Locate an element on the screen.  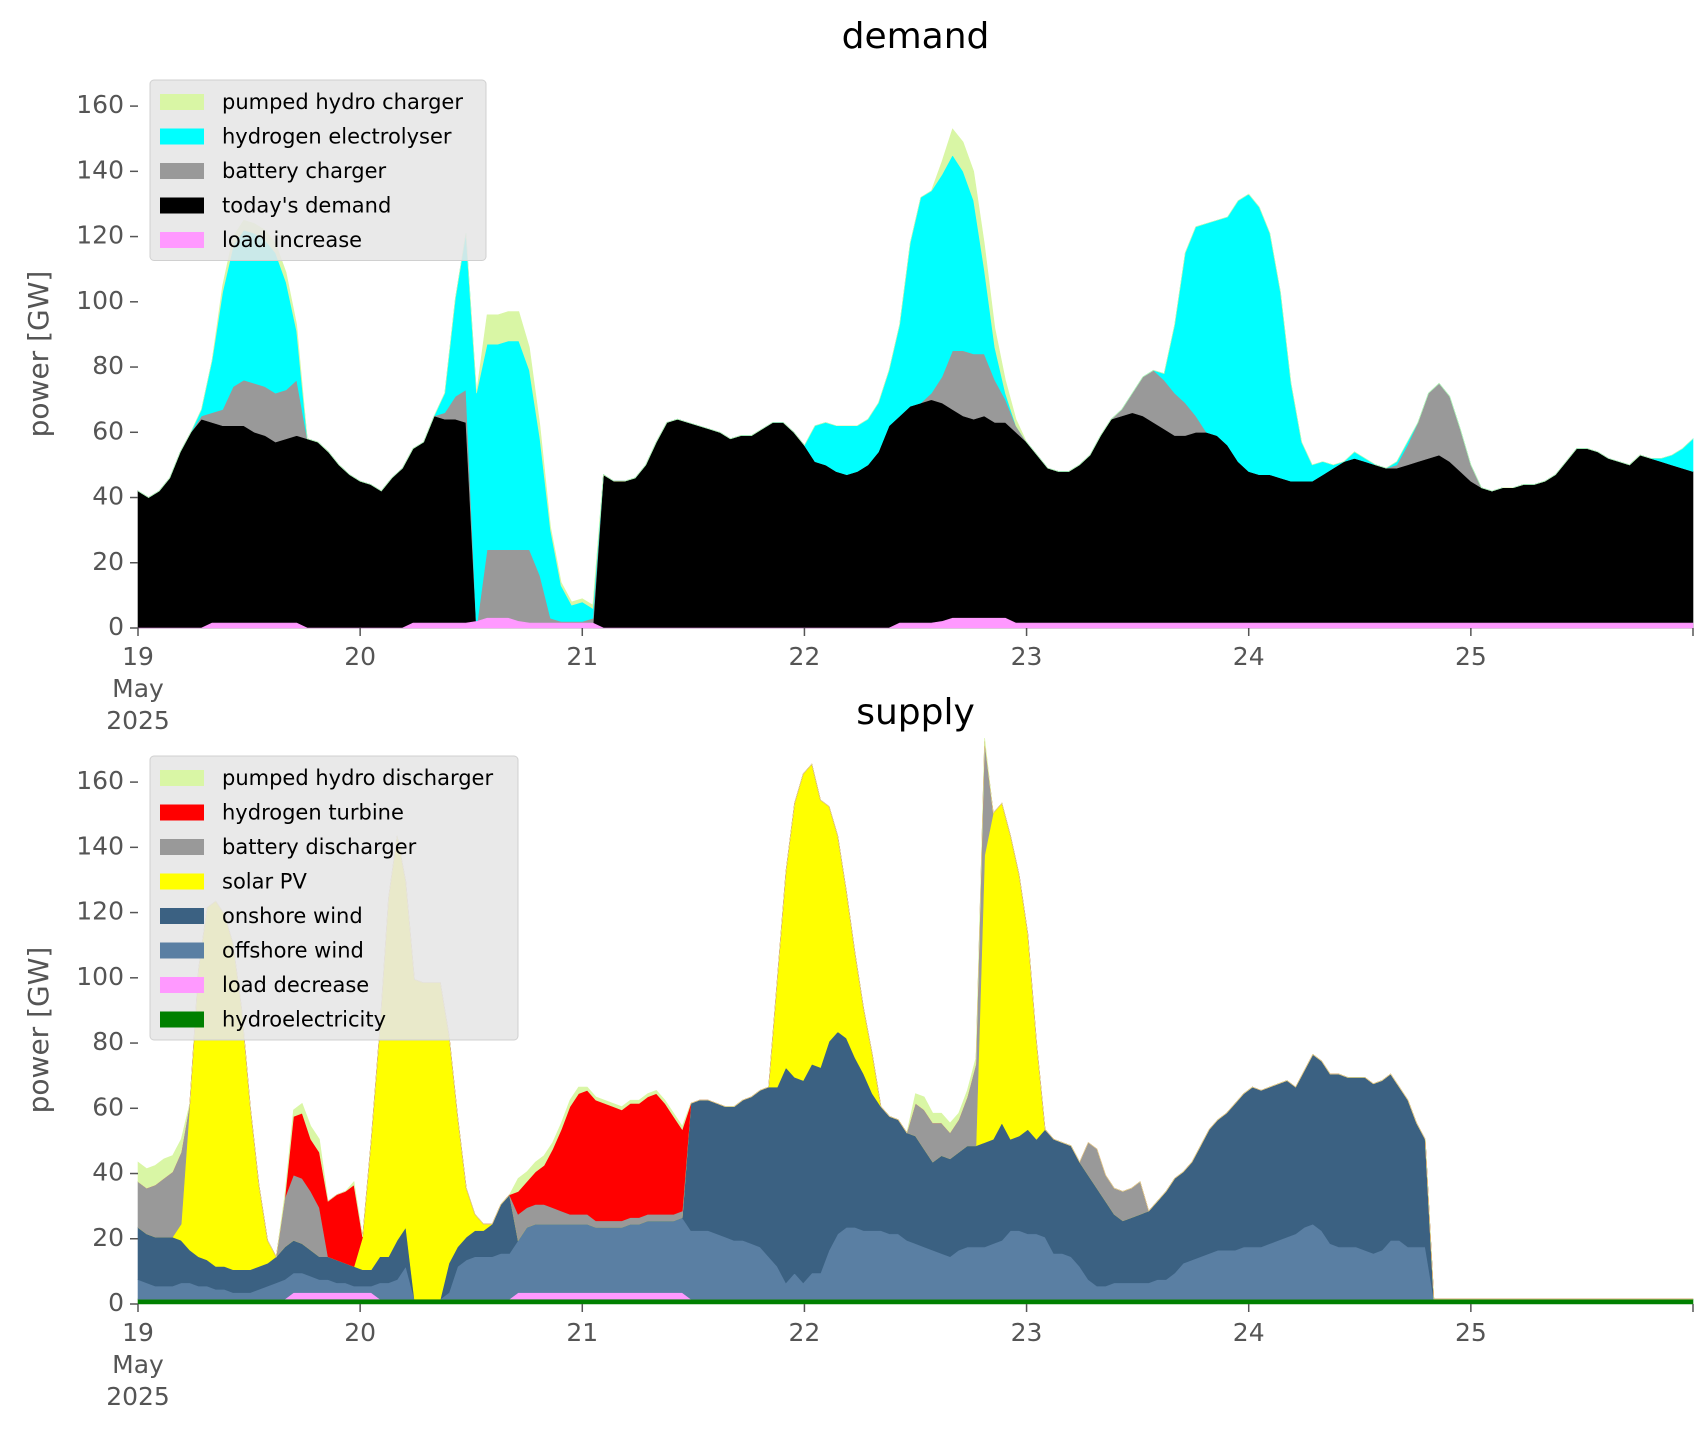
legend-swatch-solar-pv is located at coordinates (182, 881).